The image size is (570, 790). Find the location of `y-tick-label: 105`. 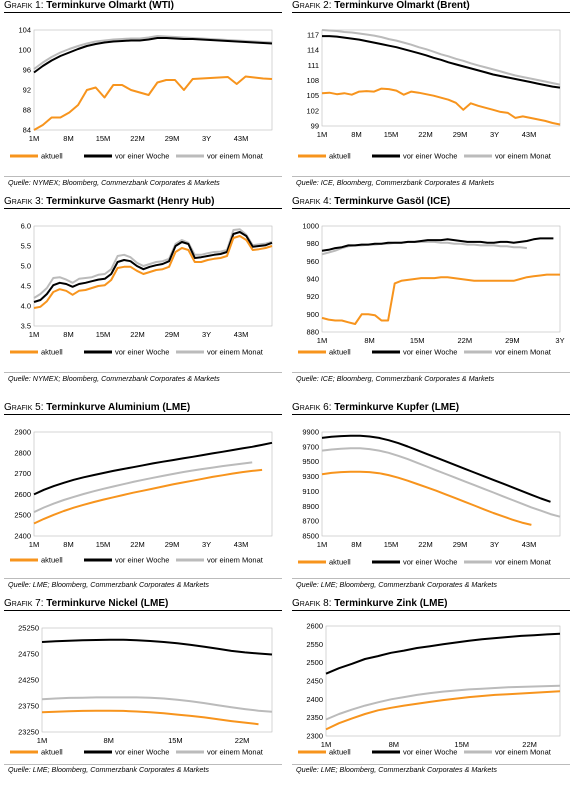

y-tick-label: 105 is located at coordinates (312, 95).